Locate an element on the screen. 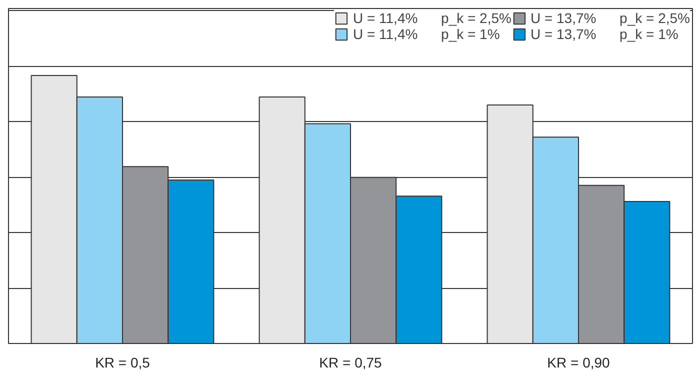  x-tick-label: KR = 0,5 is located at coordinates (122, 362).